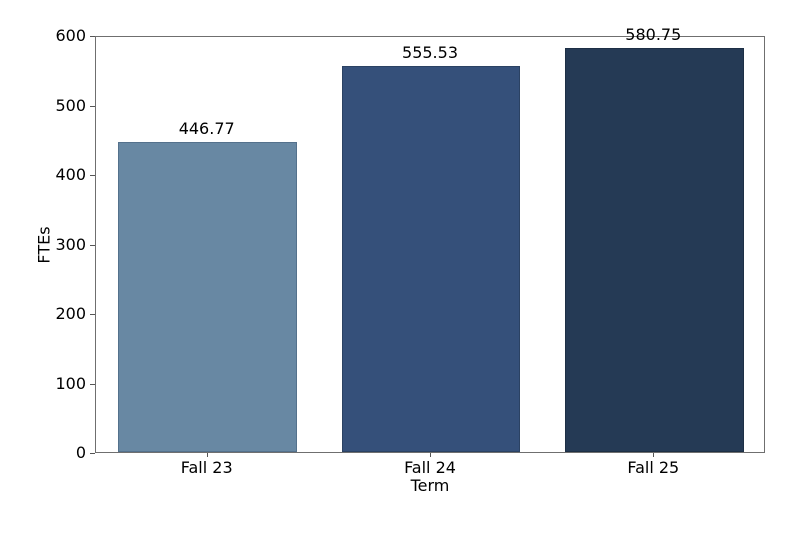  I want to click on y-tick-label: 300, so click(70, 244).